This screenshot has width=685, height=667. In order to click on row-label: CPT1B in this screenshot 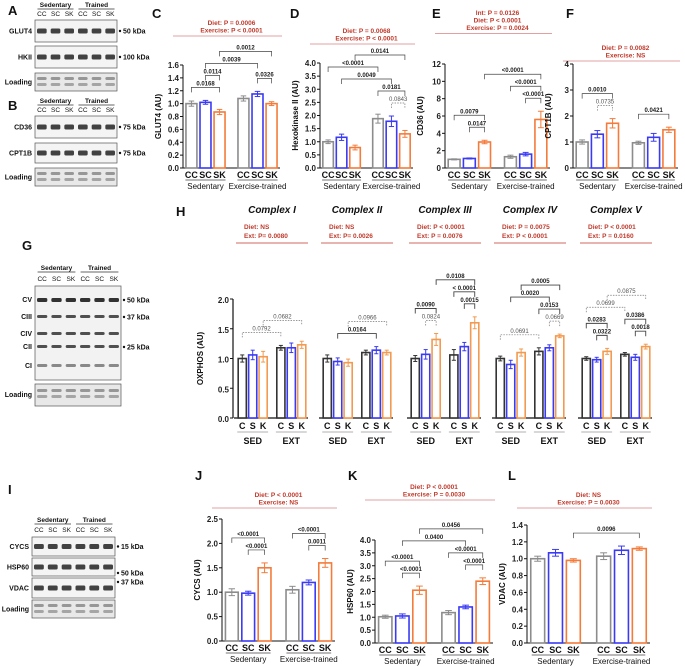, I will do `click(20, 154)`.